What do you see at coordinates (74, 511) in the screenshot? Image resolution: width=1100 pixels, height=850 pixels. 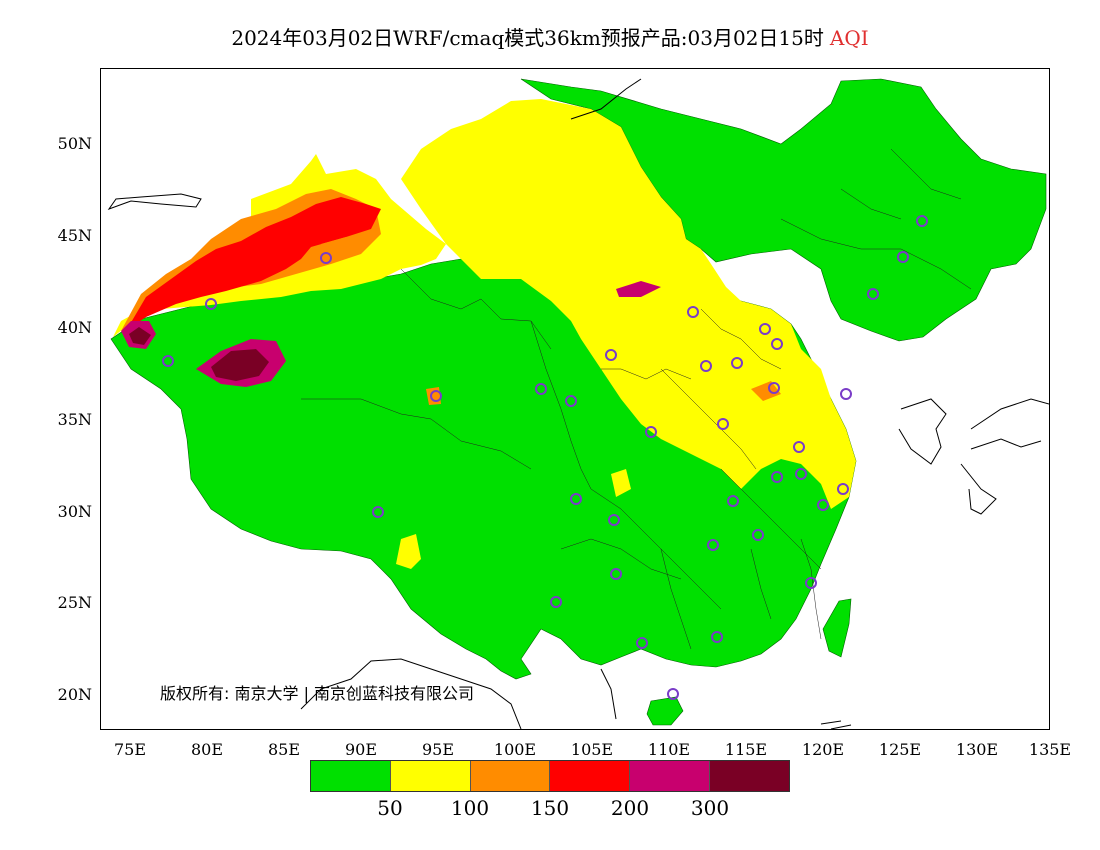 I see `lat-label: 30N` at bounding box center [74, 511].